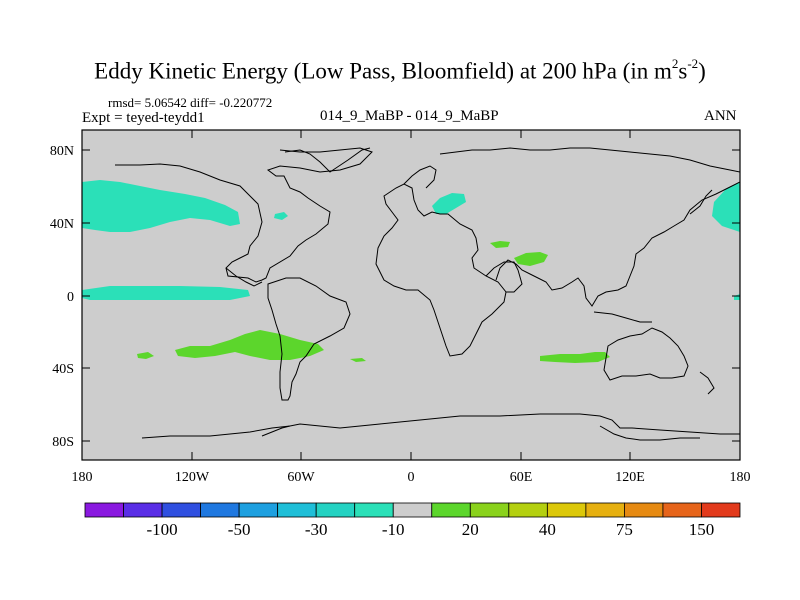  I want to click on lat-tick-0: 0, so click(70, 297).